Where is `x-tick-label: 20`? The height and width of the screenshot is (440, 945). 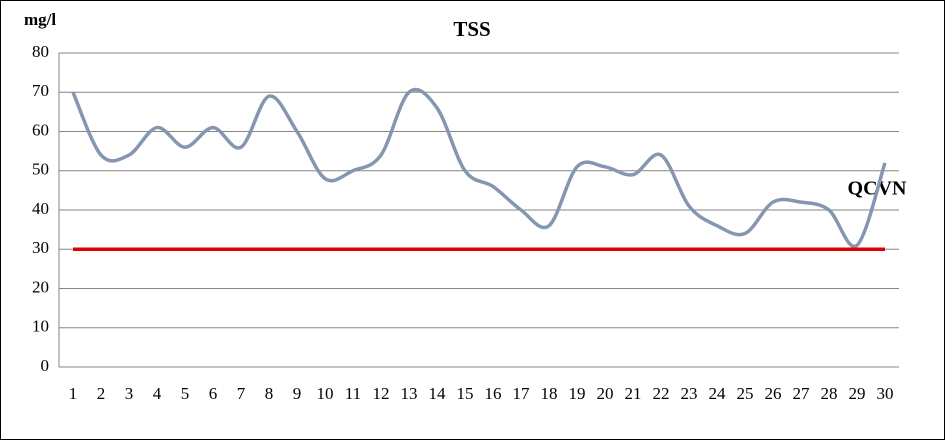
x-tick-label: 20 is located at coordinates (605, 393).